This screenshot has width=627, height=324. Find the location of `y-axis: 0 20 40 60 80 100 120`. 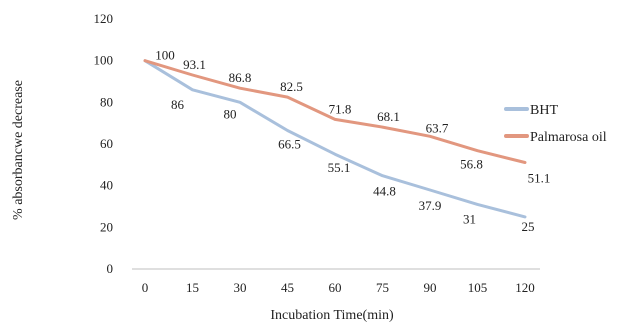

y-axis: 0 20 40 60 80 100 120 is located at coordinates (104, 143).